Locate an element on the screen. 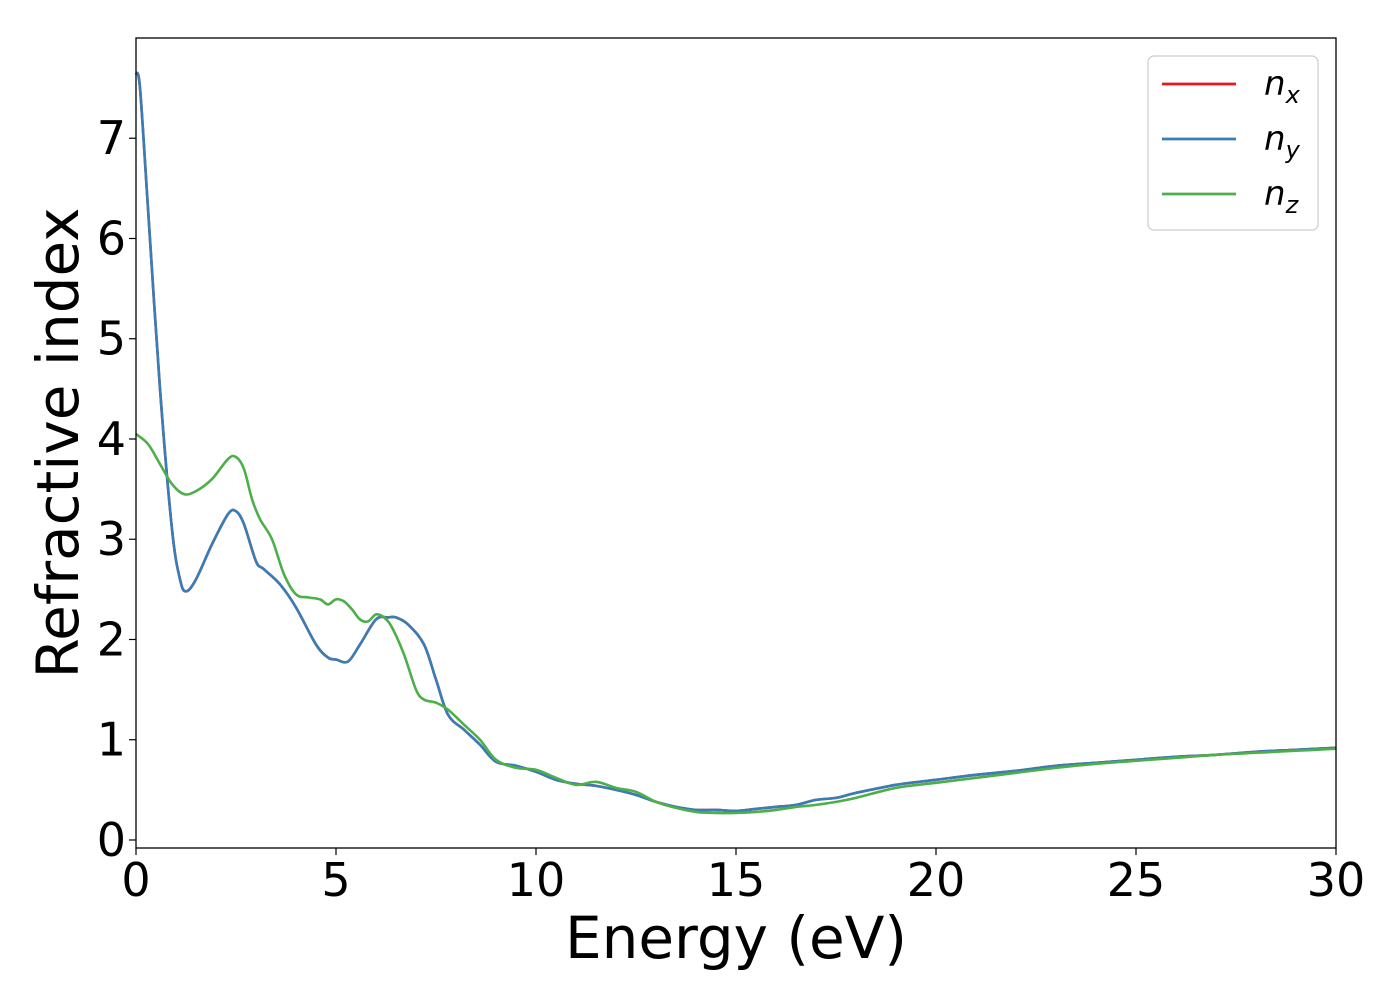 Image resolution: width=1400 pixels, height=1000 pixels. y-tick-label: 0 is located at coordinates (111, 840).